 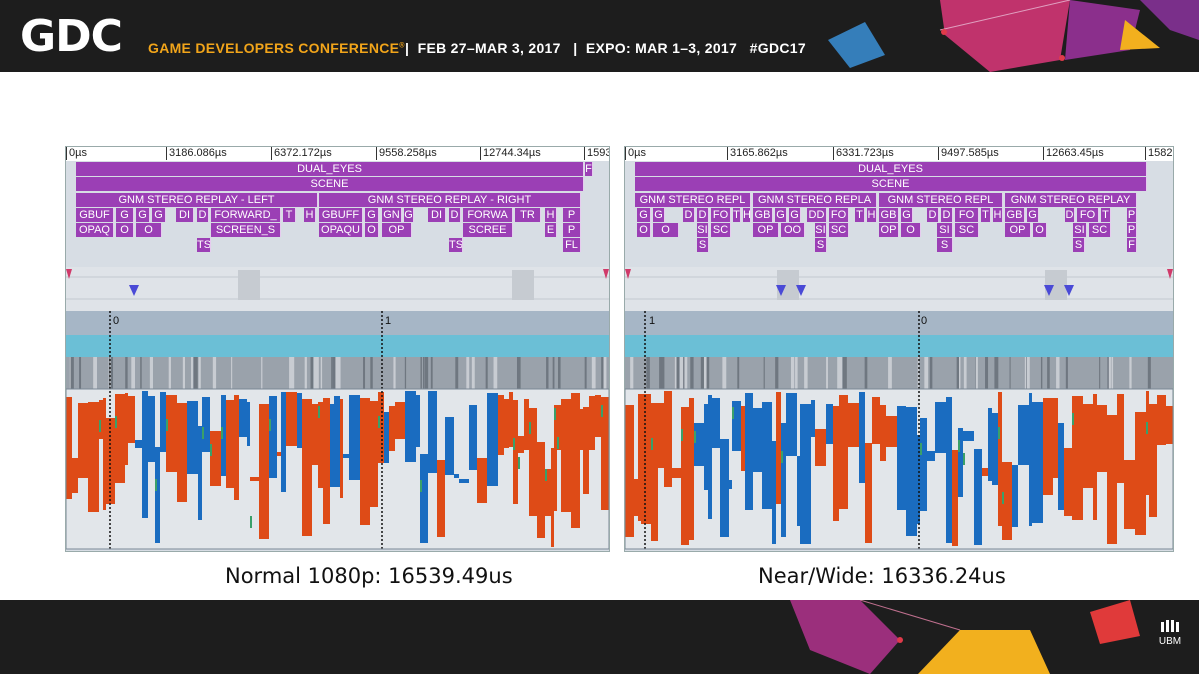 What do you see at coordinates (572, 245) in the screenshot?
I see `track-leaf: FL` at bounding box center [572, 245].